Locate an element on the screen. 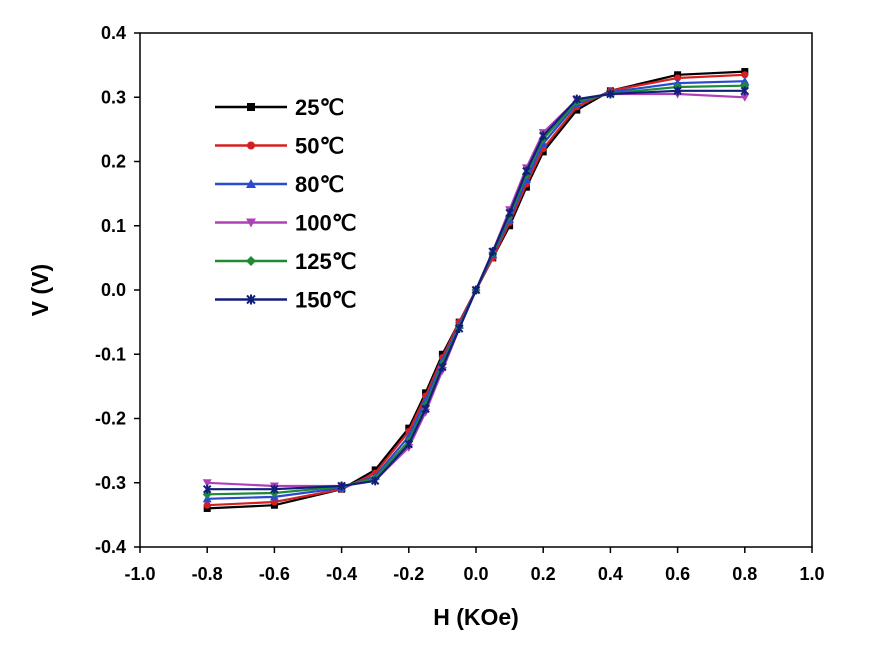  x-tick-label: -0.2 is located at coordinates (408, 574).